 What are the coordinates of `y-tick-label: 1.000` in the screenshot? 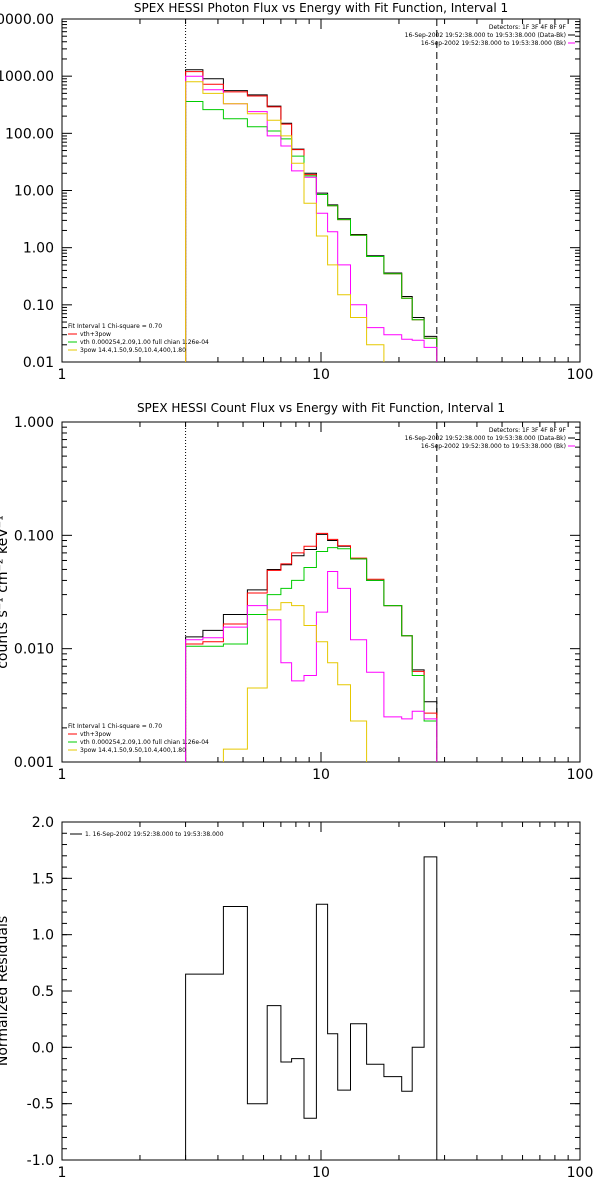 It's located at (34, 423).